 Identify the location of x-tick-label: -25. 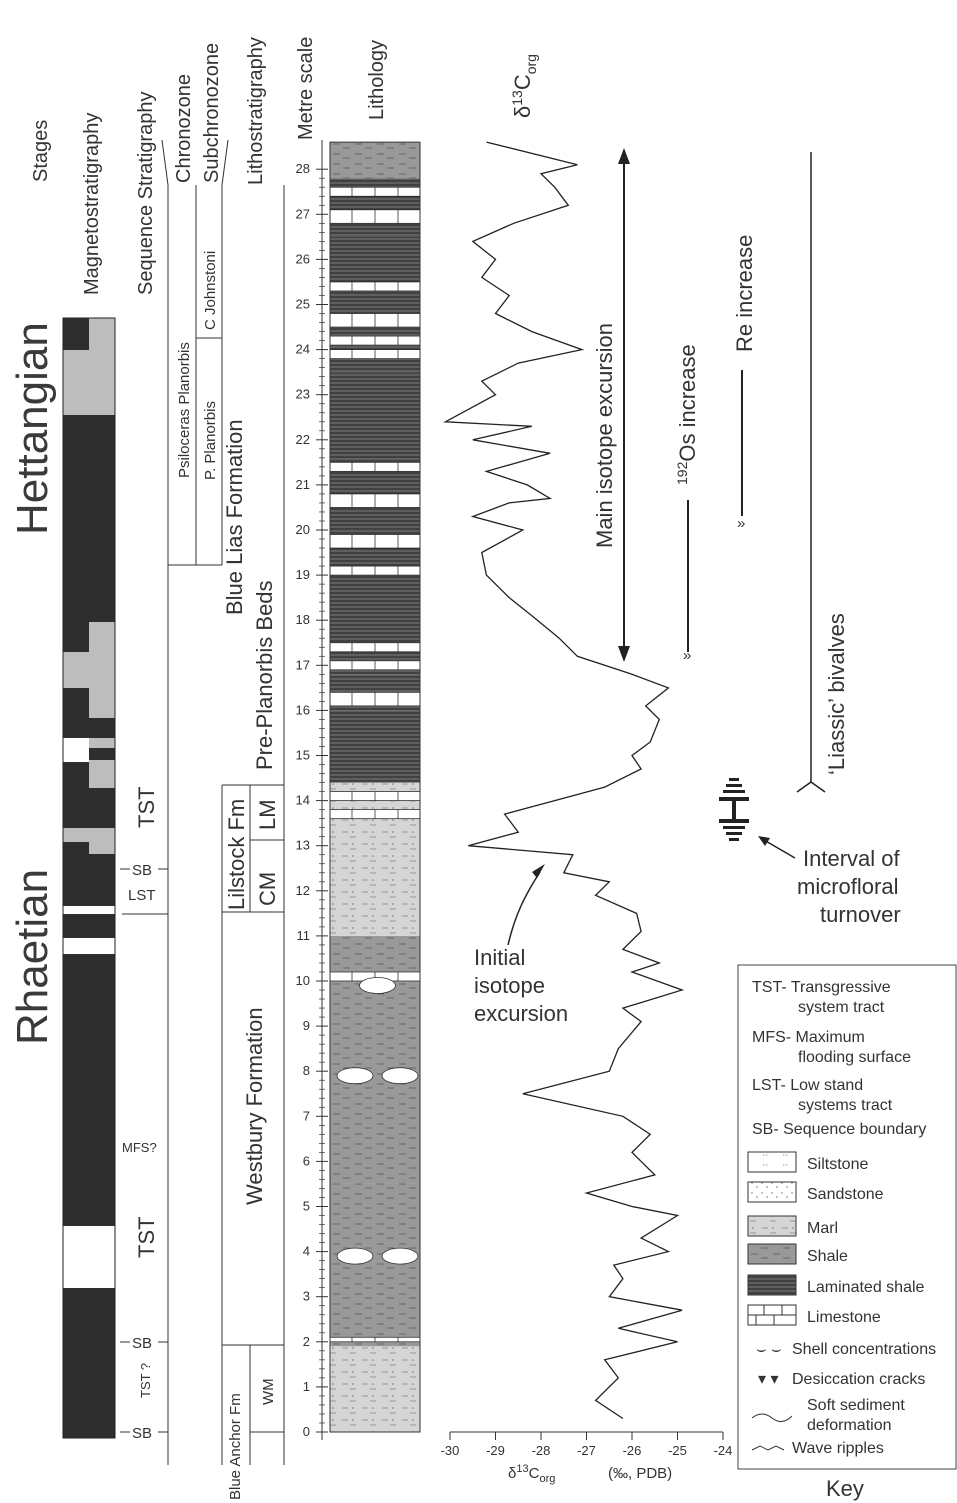
(677, 1450).